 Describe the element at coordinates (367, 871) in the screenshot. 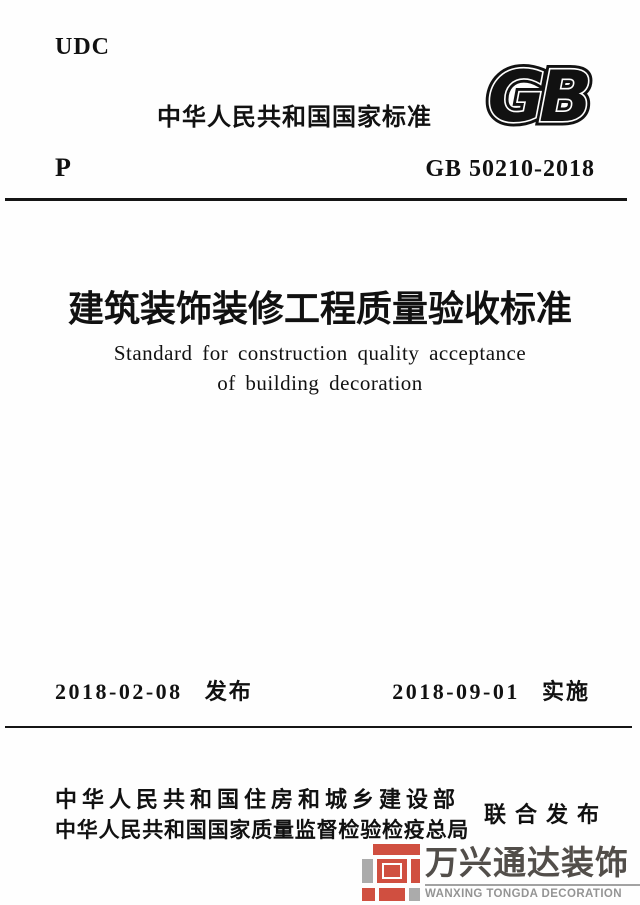

I see `logo-left-bar` at that location.